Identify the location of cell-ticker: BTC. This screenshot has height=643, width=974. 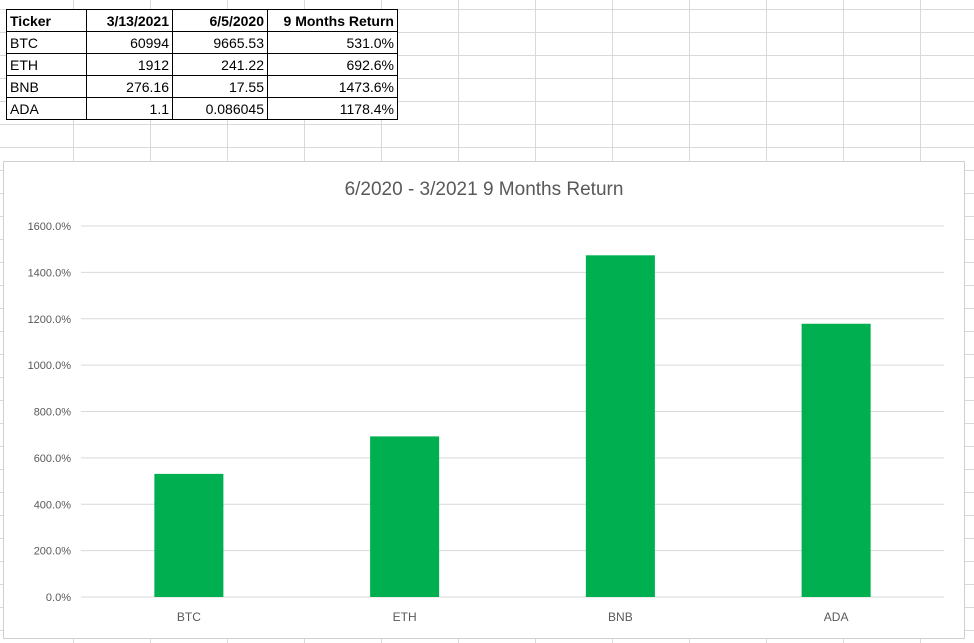
(46, 42).